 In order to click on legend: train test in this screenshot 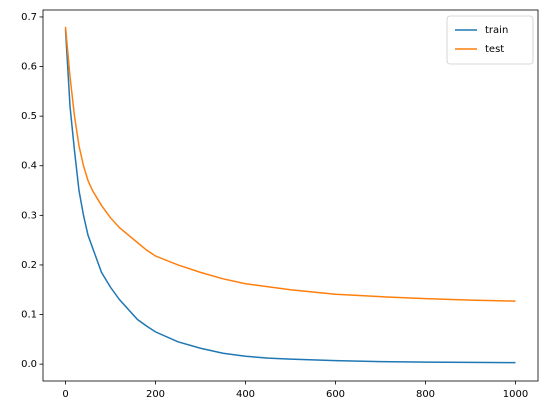, I will do `click(490, 40)`.